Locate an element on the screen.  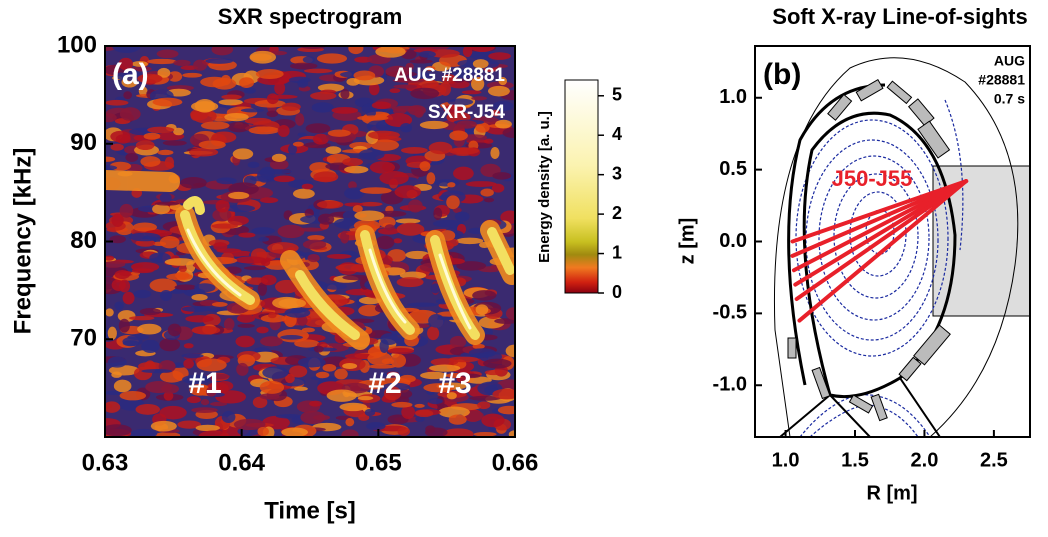
chirp-core is located at coordinates (329, 279).